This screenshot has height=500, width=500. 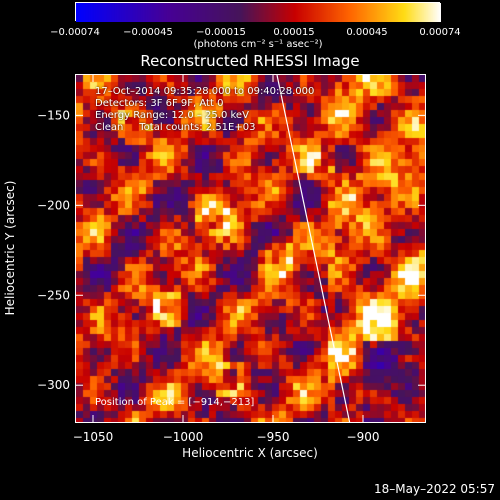 I want to click on solar-limb-line, so click(x=313, y=248).